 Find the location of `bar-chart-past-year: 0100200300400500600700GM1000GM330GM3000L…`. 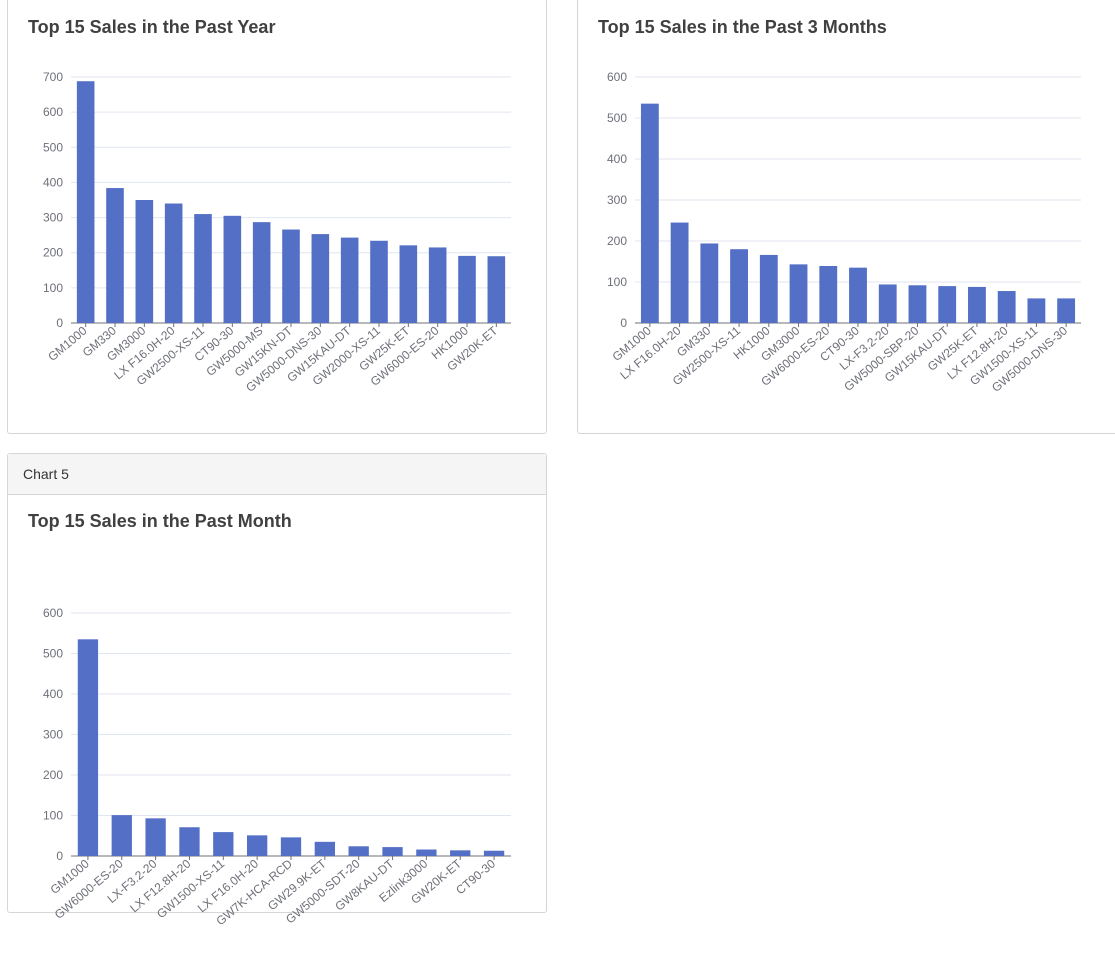

bar-chart-past-year: 0100200300400500600700GM1000GM330GM3000L… is located at coordinates (277, 232).